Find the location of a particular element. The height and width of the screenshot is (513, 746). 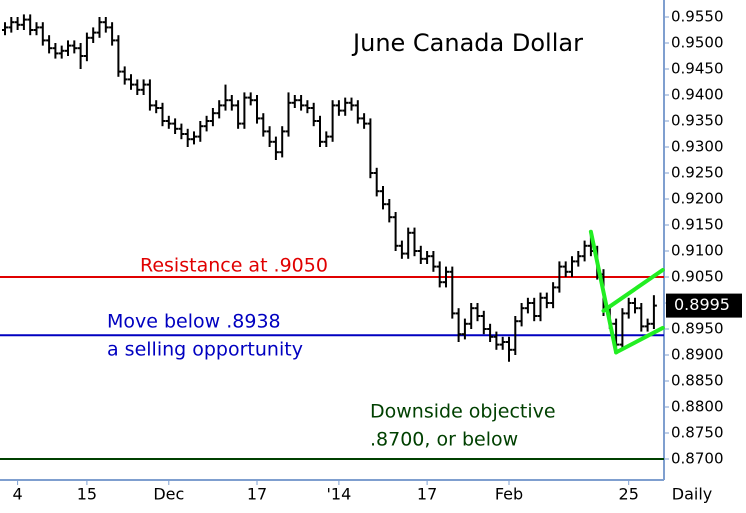

x-axis-label: Daily is located at coordinates (692, 494).